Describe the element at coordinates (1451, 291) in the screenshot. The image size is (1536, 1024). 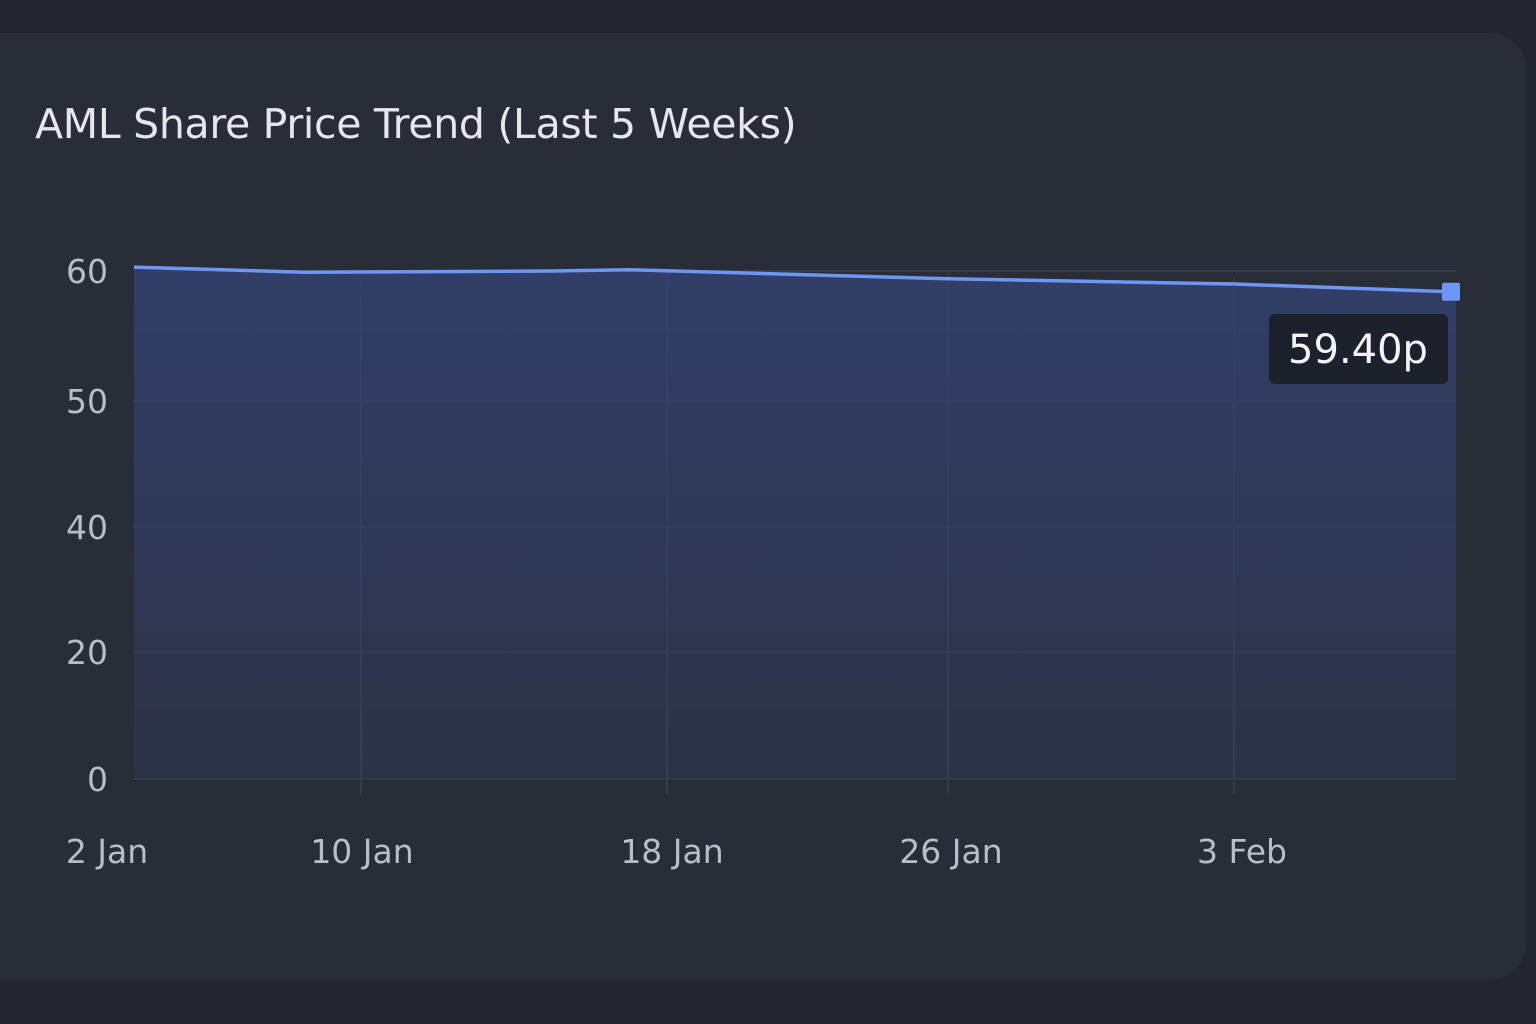
I see `last-point-marker` at that location.